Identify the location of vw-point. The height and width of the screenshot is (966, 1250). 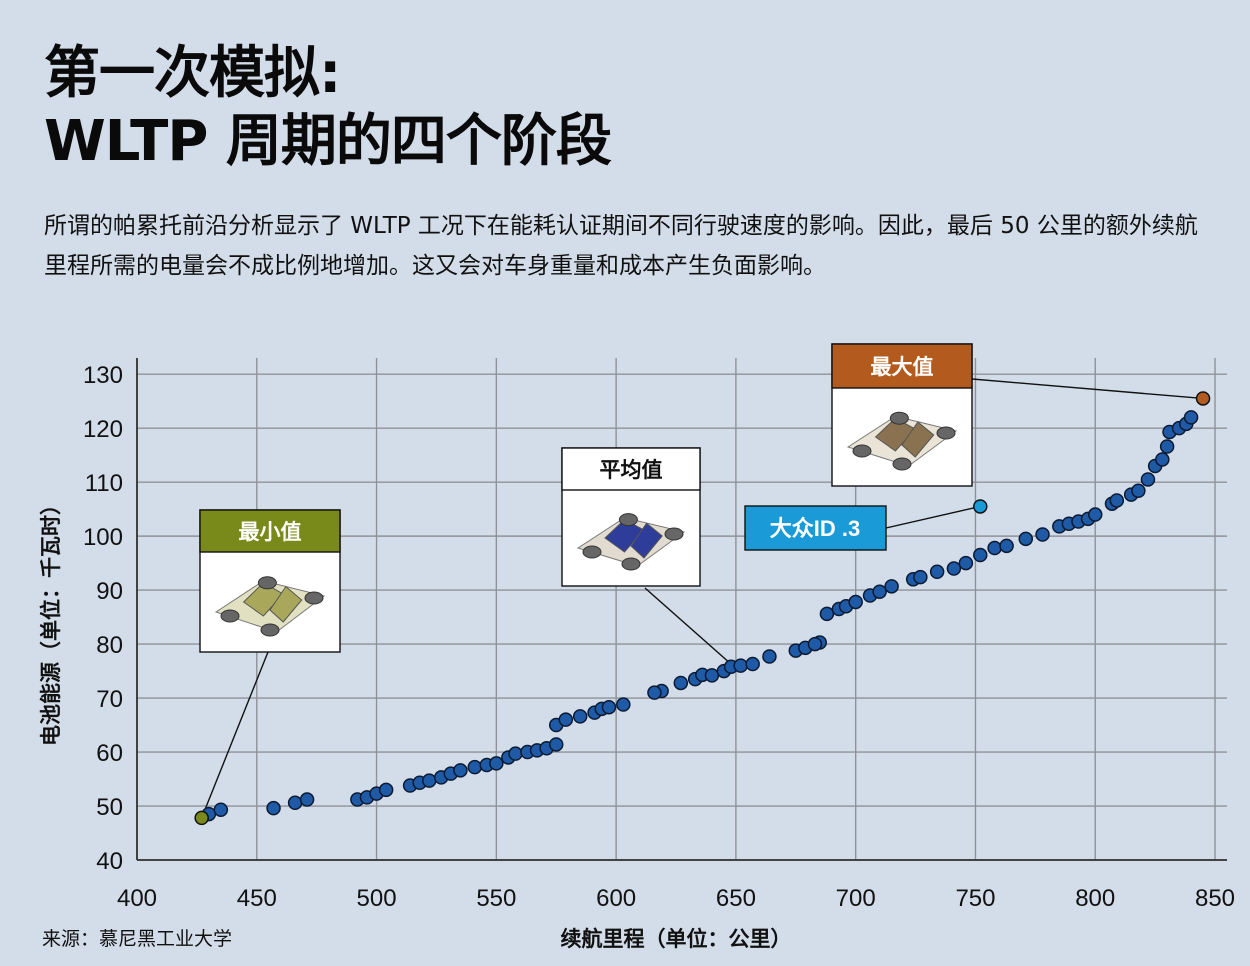
(980, 506).